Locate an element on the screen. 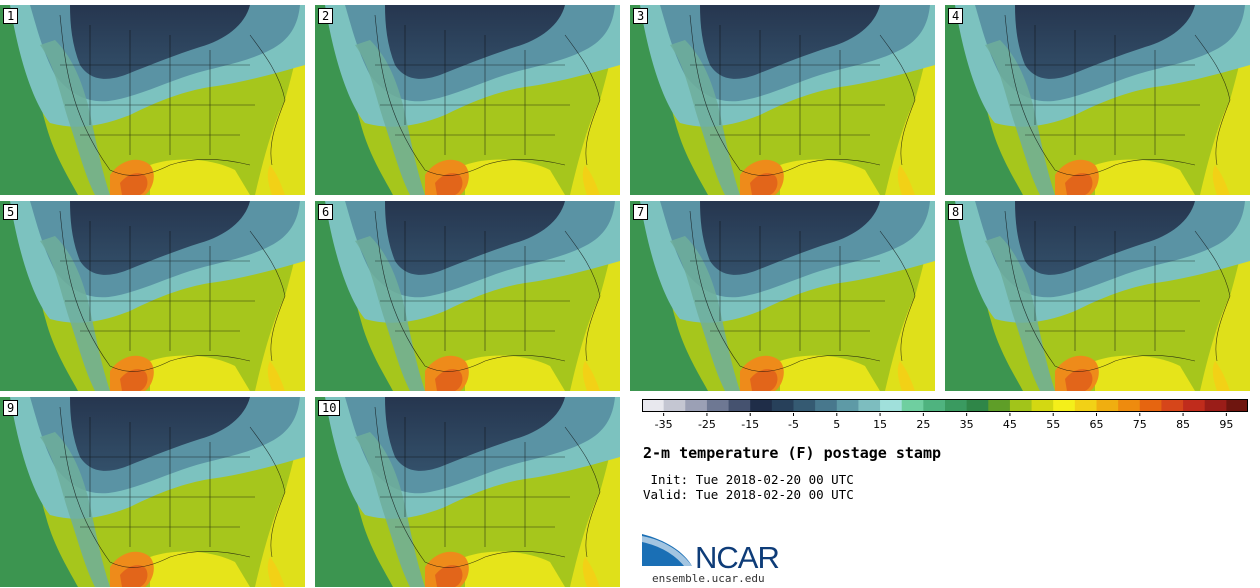 The image size is (1260, 588). colorbar-tick-label: -35 is located at coordinates (664, 424).